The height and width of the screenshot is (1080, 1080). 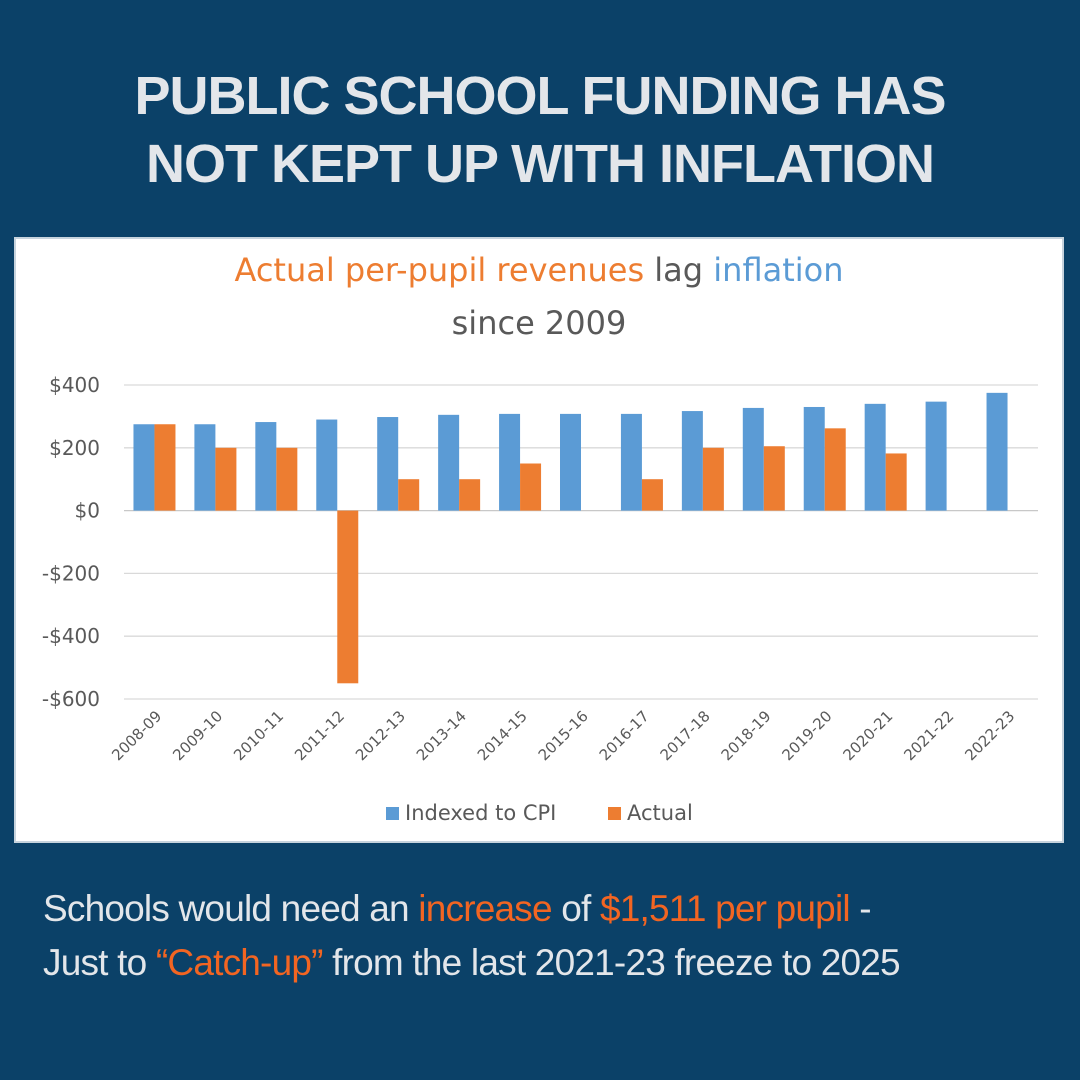 I want to click on legend-swatch-indexed-to-cpi, so click(x=392, y=813).